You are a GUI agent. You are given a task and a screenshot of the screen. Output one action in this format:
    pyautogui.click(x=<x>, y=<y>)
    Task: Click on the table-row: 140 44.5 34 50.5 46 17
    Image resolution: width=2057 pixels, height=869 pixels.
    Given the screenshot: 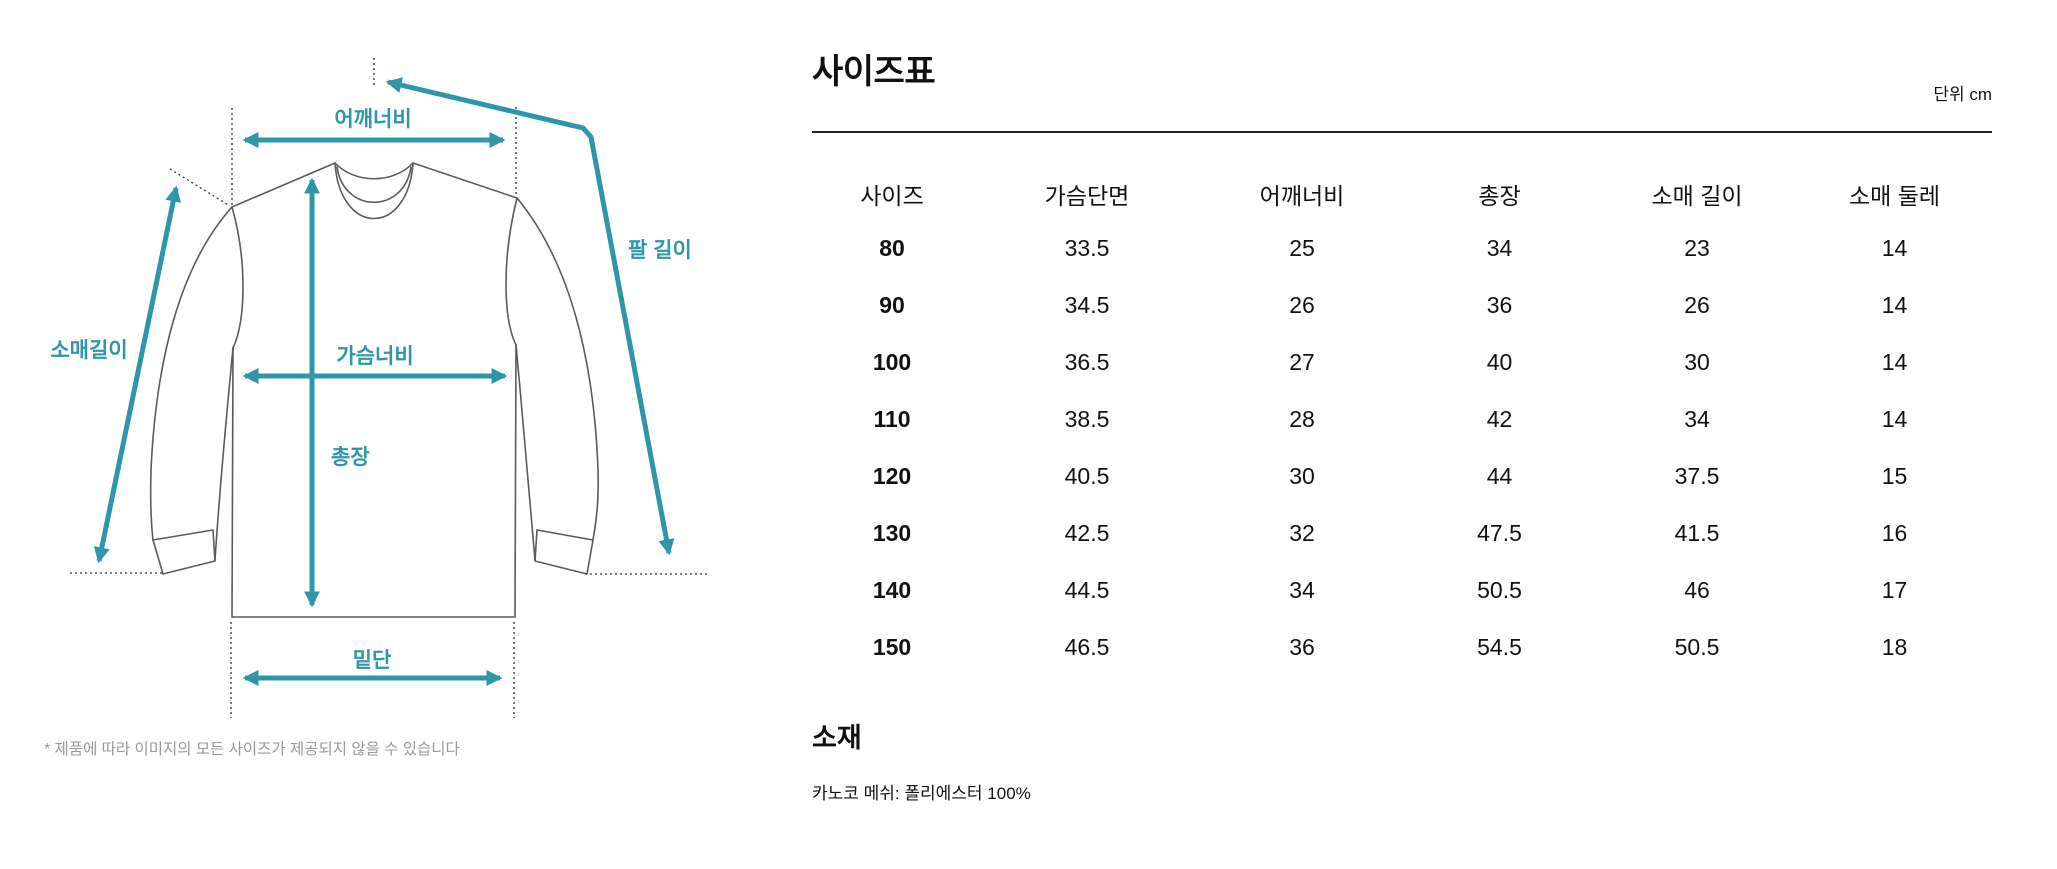 What is the action you would take?
    pyautogui.click(x=1402, y=590)
    